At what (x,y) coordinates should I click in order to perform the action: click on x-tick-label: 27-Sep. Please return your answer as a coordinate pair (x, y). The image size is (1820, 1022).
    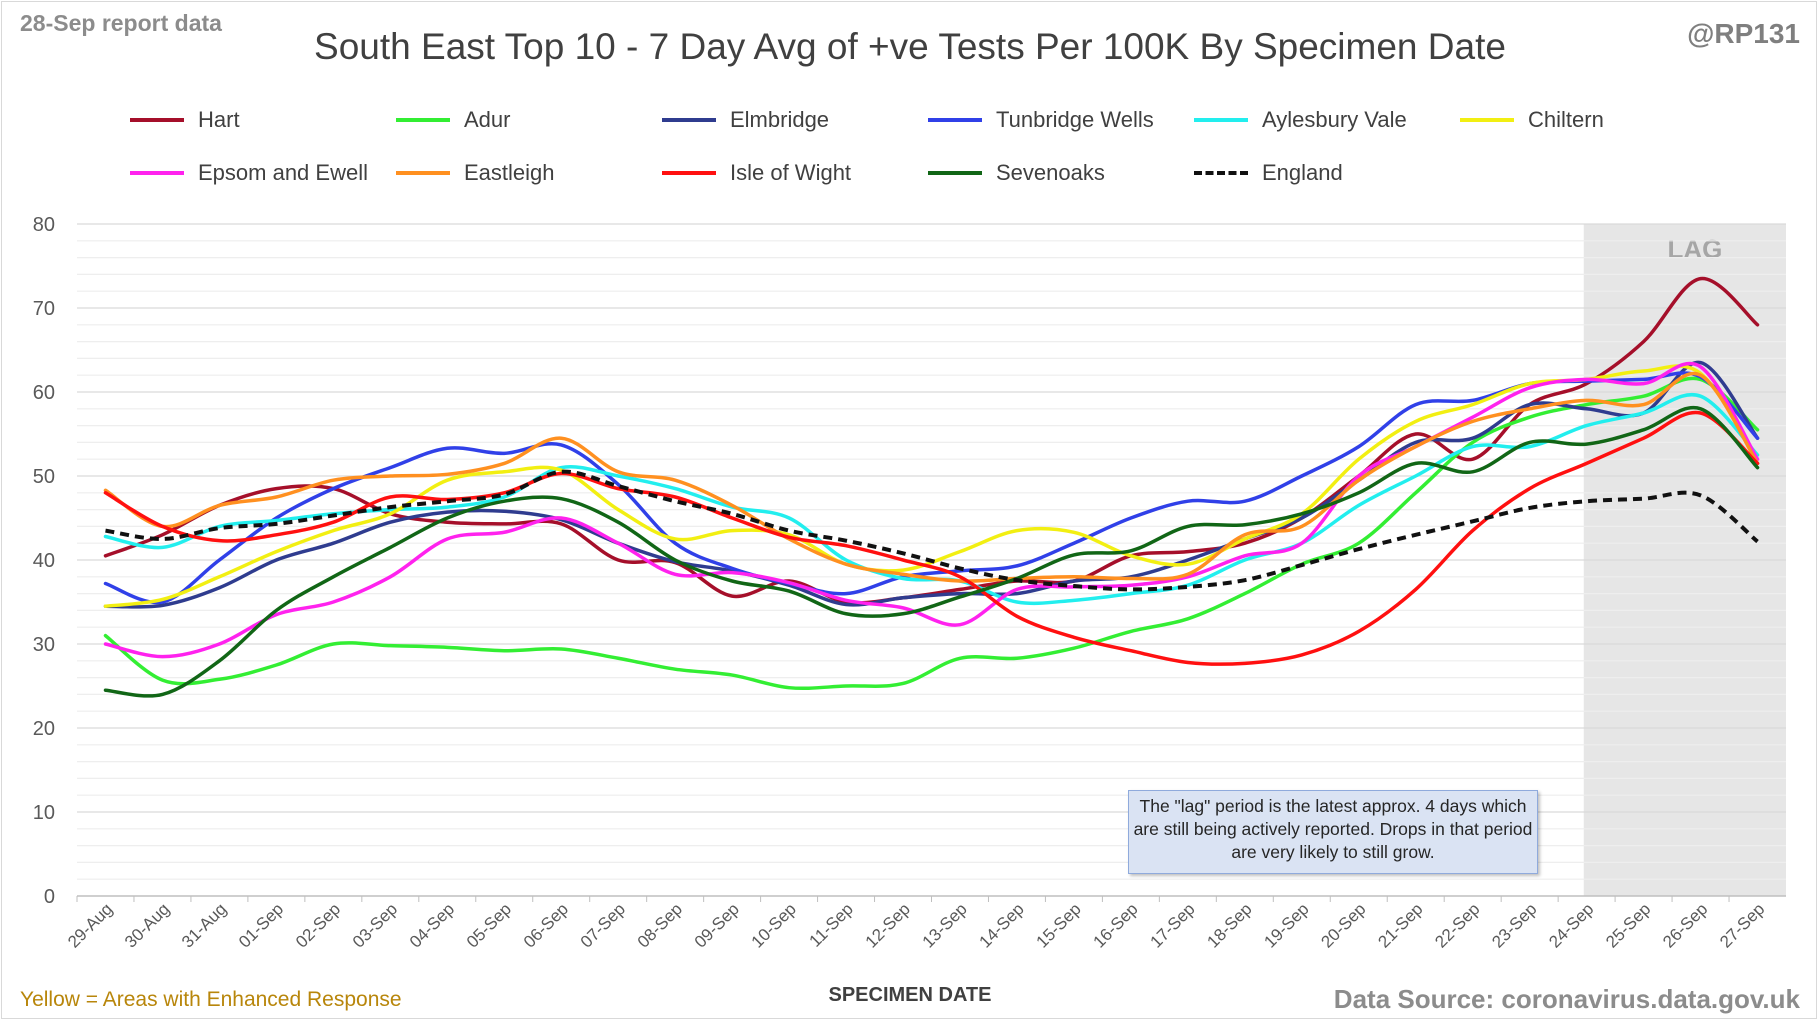
    Looking at the image, I should click on (1742, 925).